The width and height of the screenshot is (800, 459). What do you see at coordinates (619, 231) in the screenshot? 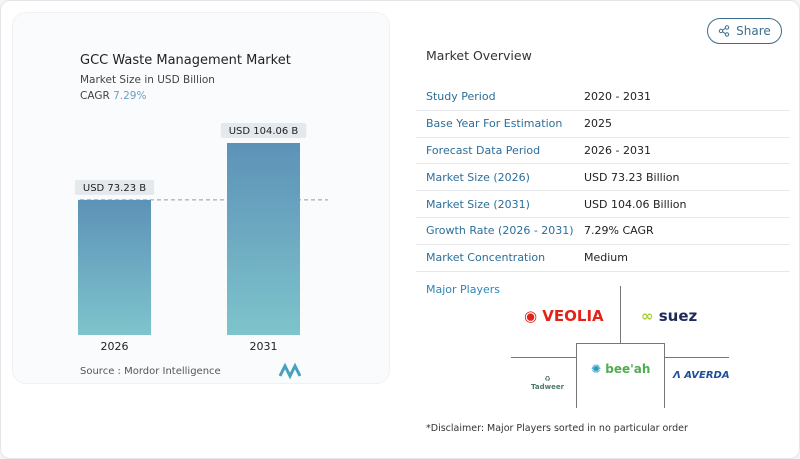
I see `row-value: 7.29% CAGR` at bounding box center [619, 231].